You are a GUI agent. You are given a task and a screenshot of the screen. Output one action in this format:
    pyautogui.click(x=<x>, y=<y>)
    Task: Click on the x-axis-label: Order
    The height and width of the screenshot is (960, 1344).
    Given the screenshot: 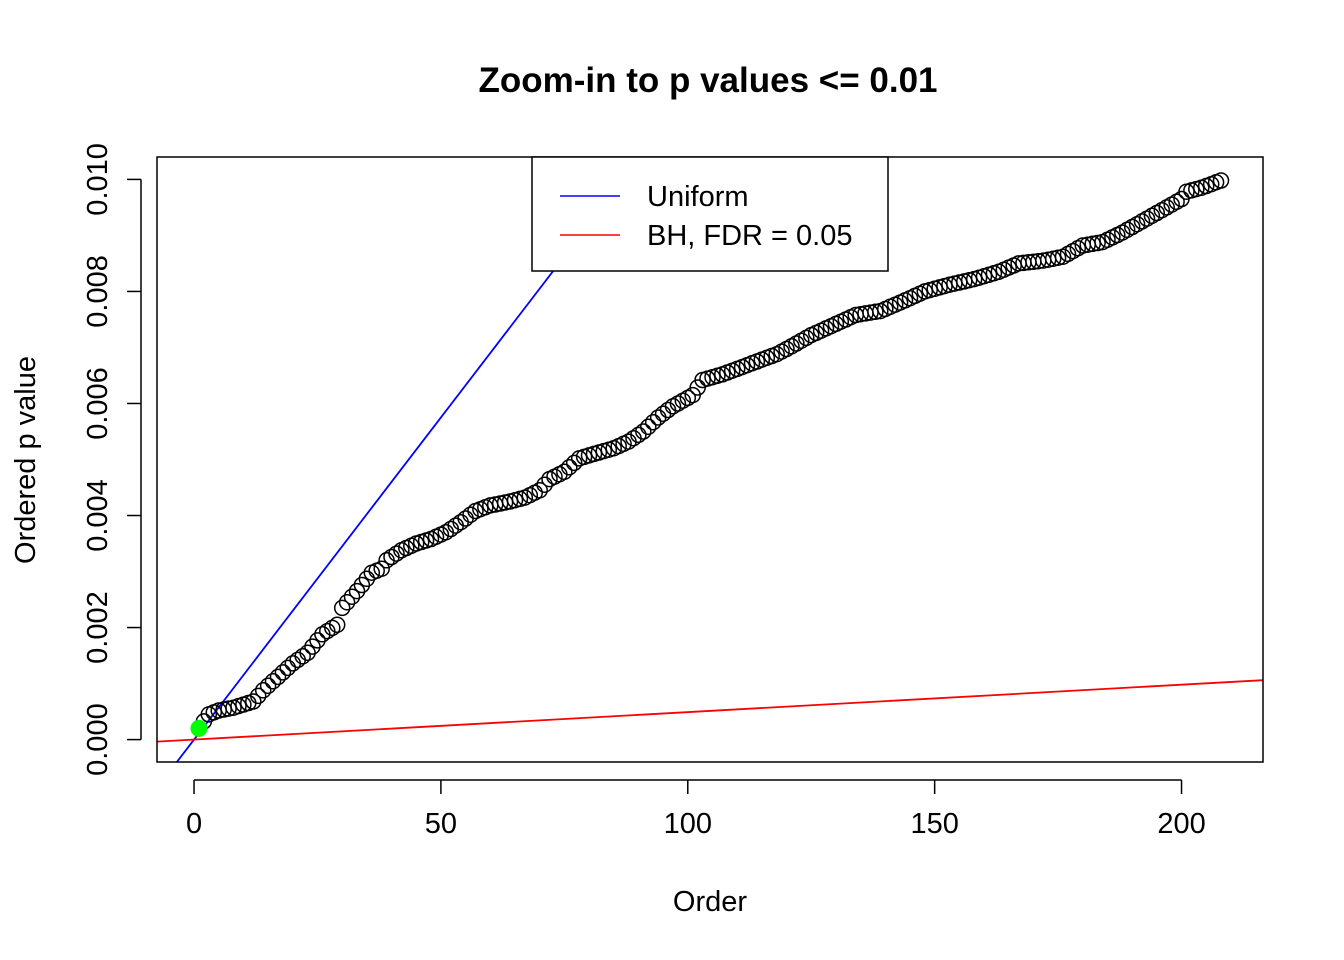 What is the action you would take?
    pyautogui.click(x=710, y=902)
    